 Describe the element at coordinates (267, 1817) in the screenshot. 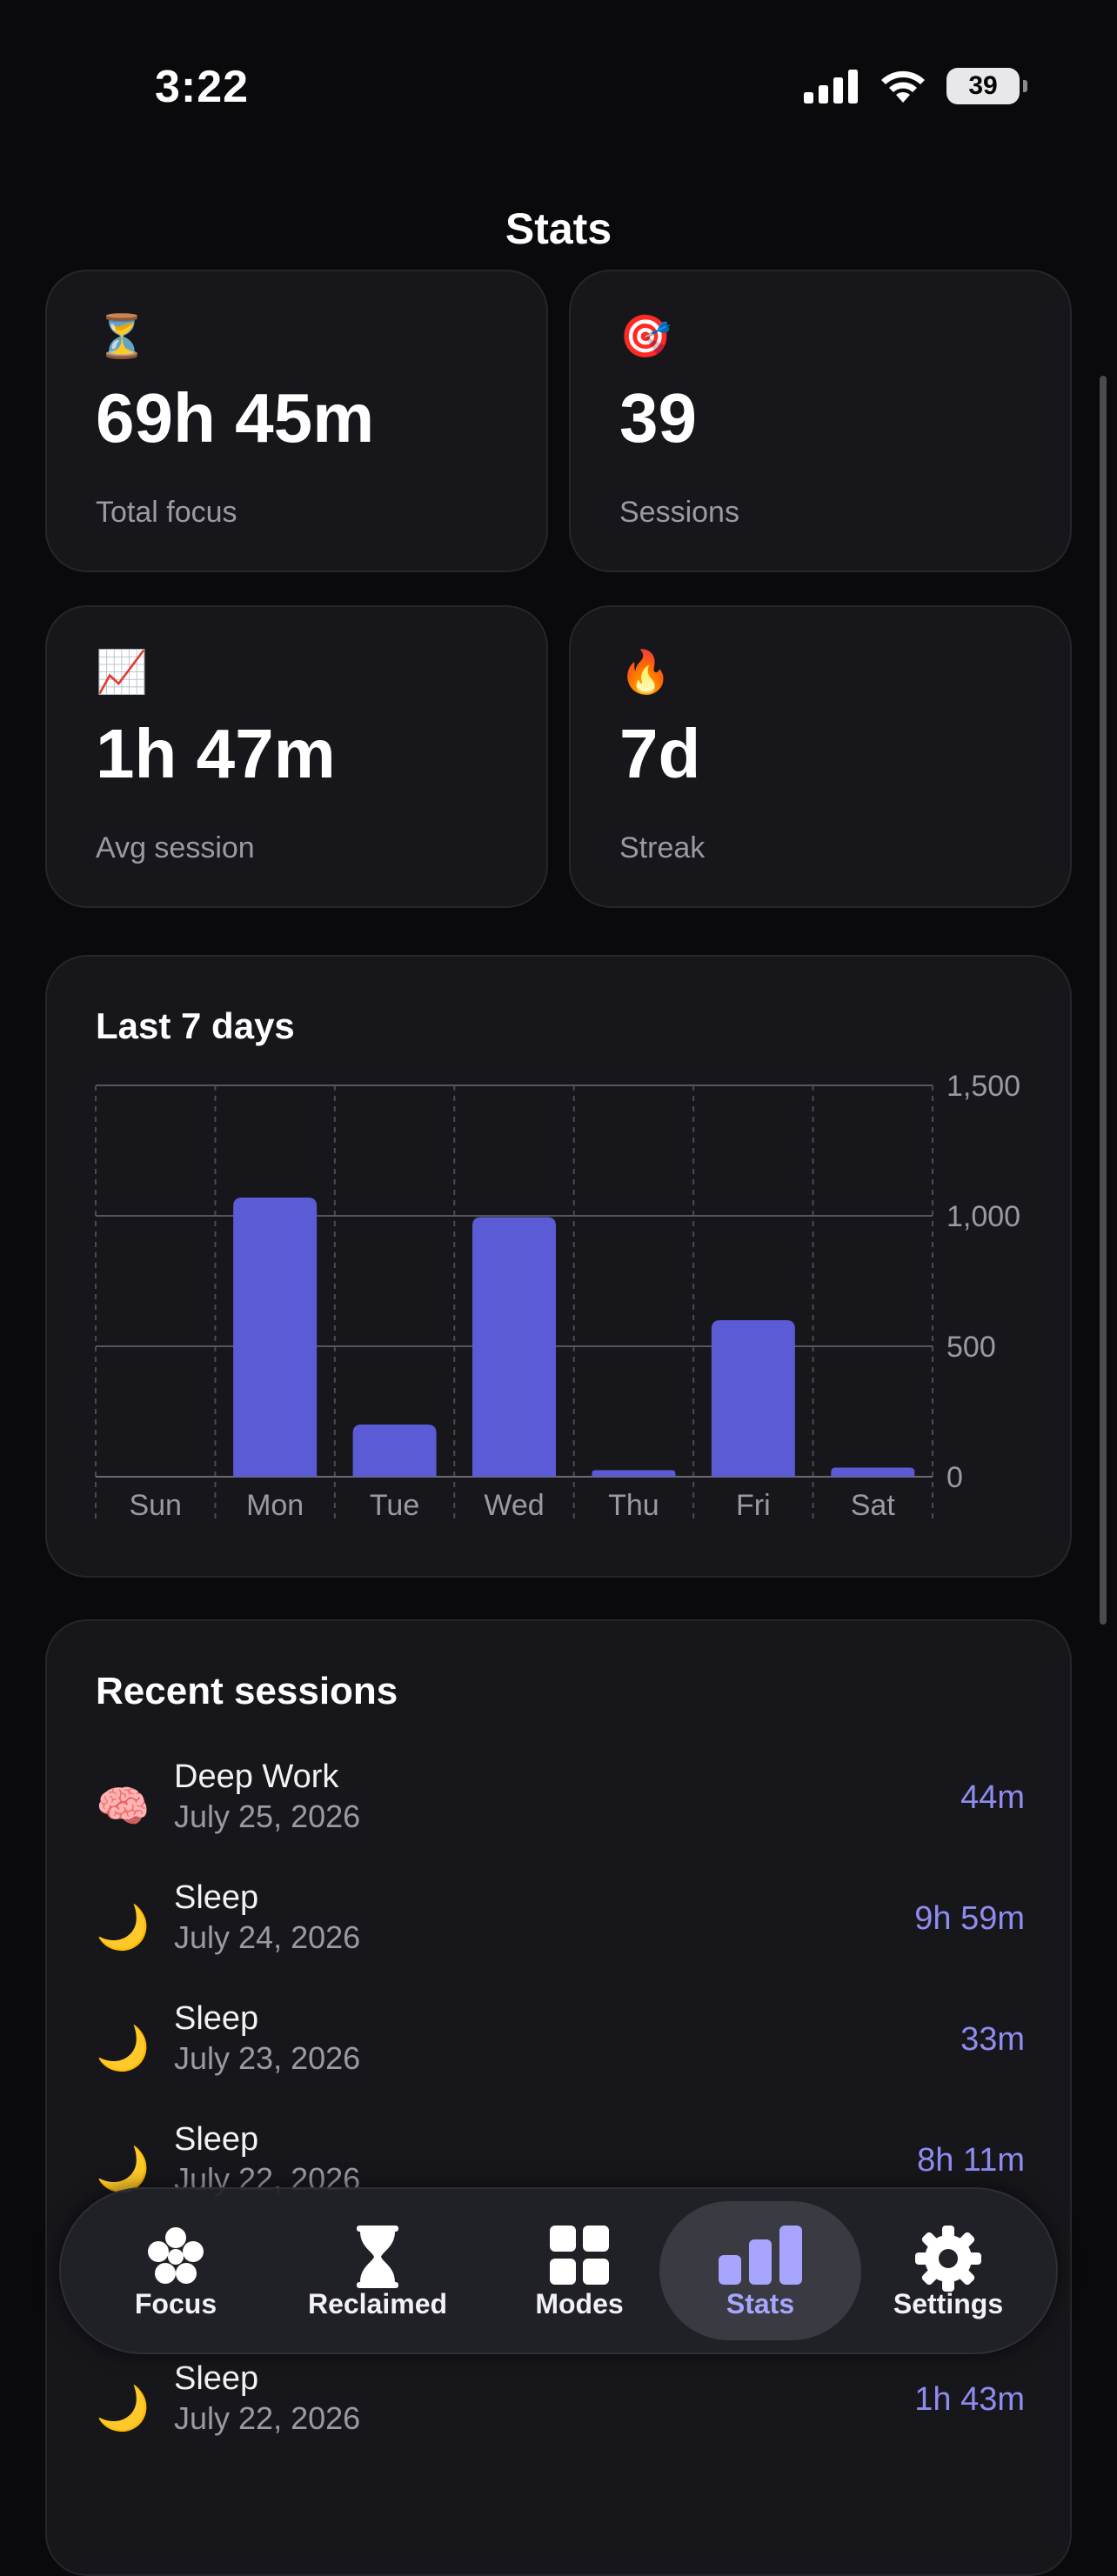

I see `session-date: July 25, 2026` at that location.